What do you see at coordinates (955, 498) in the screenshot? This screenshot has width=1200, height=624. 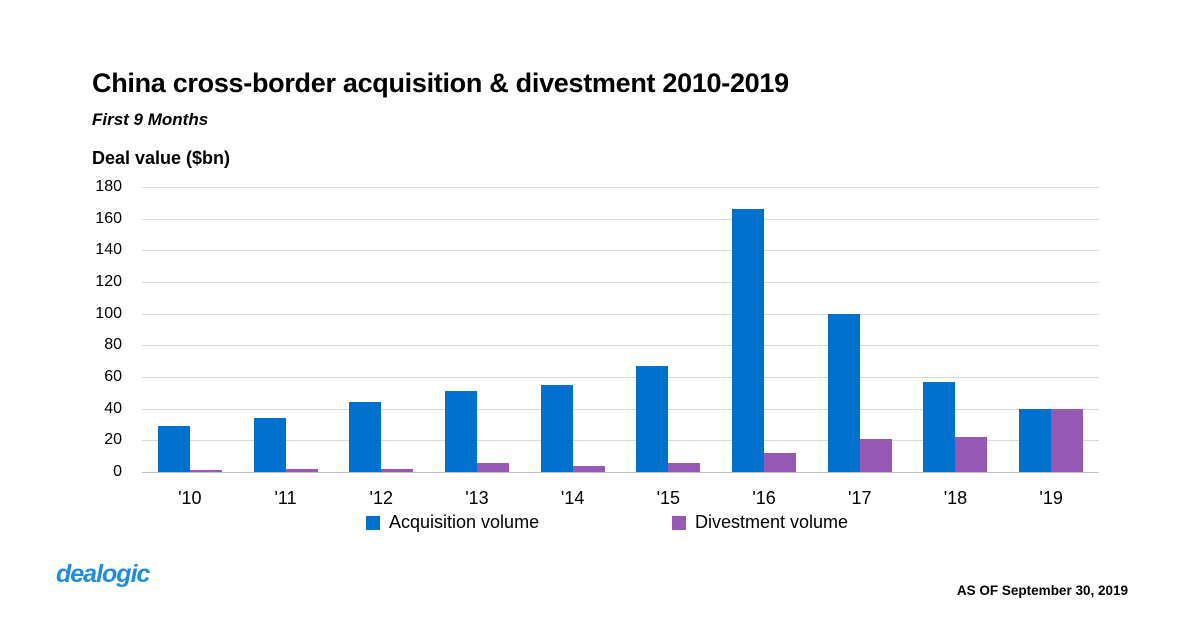 I see `x-tick-label: '18` at bounding box center [955, 498].